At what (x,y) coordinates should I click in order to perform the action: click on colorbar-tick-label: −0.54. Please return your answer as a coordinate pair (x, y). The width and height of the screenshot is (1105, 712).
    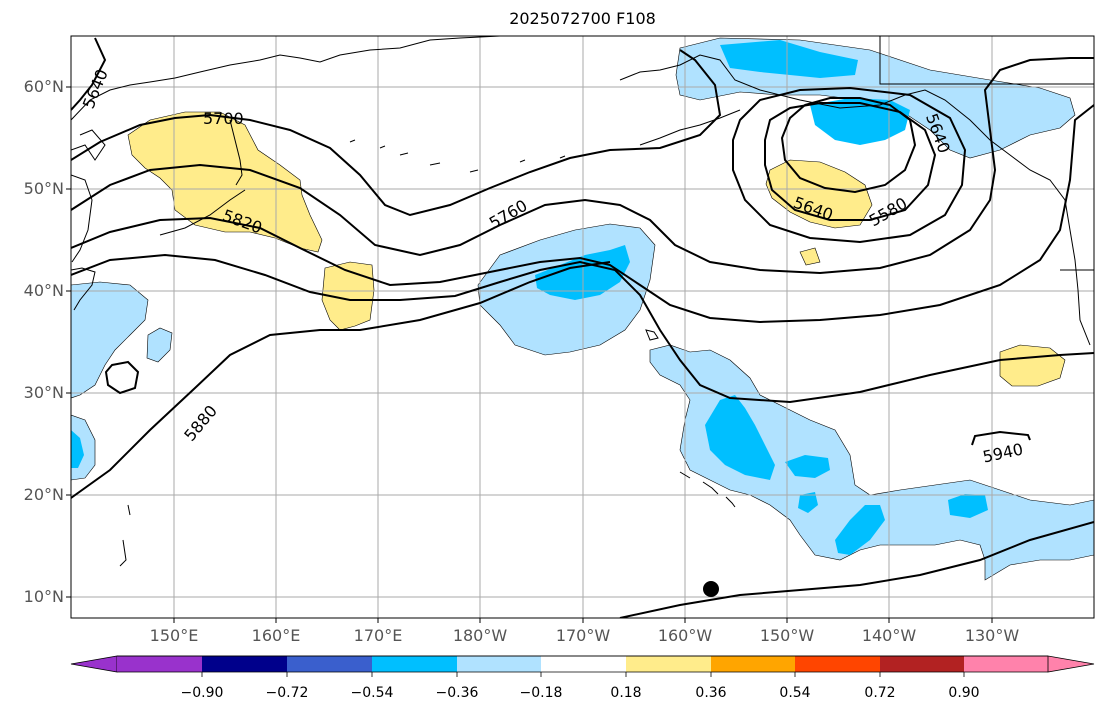
    Looking at the image, I should click on (372, 693).